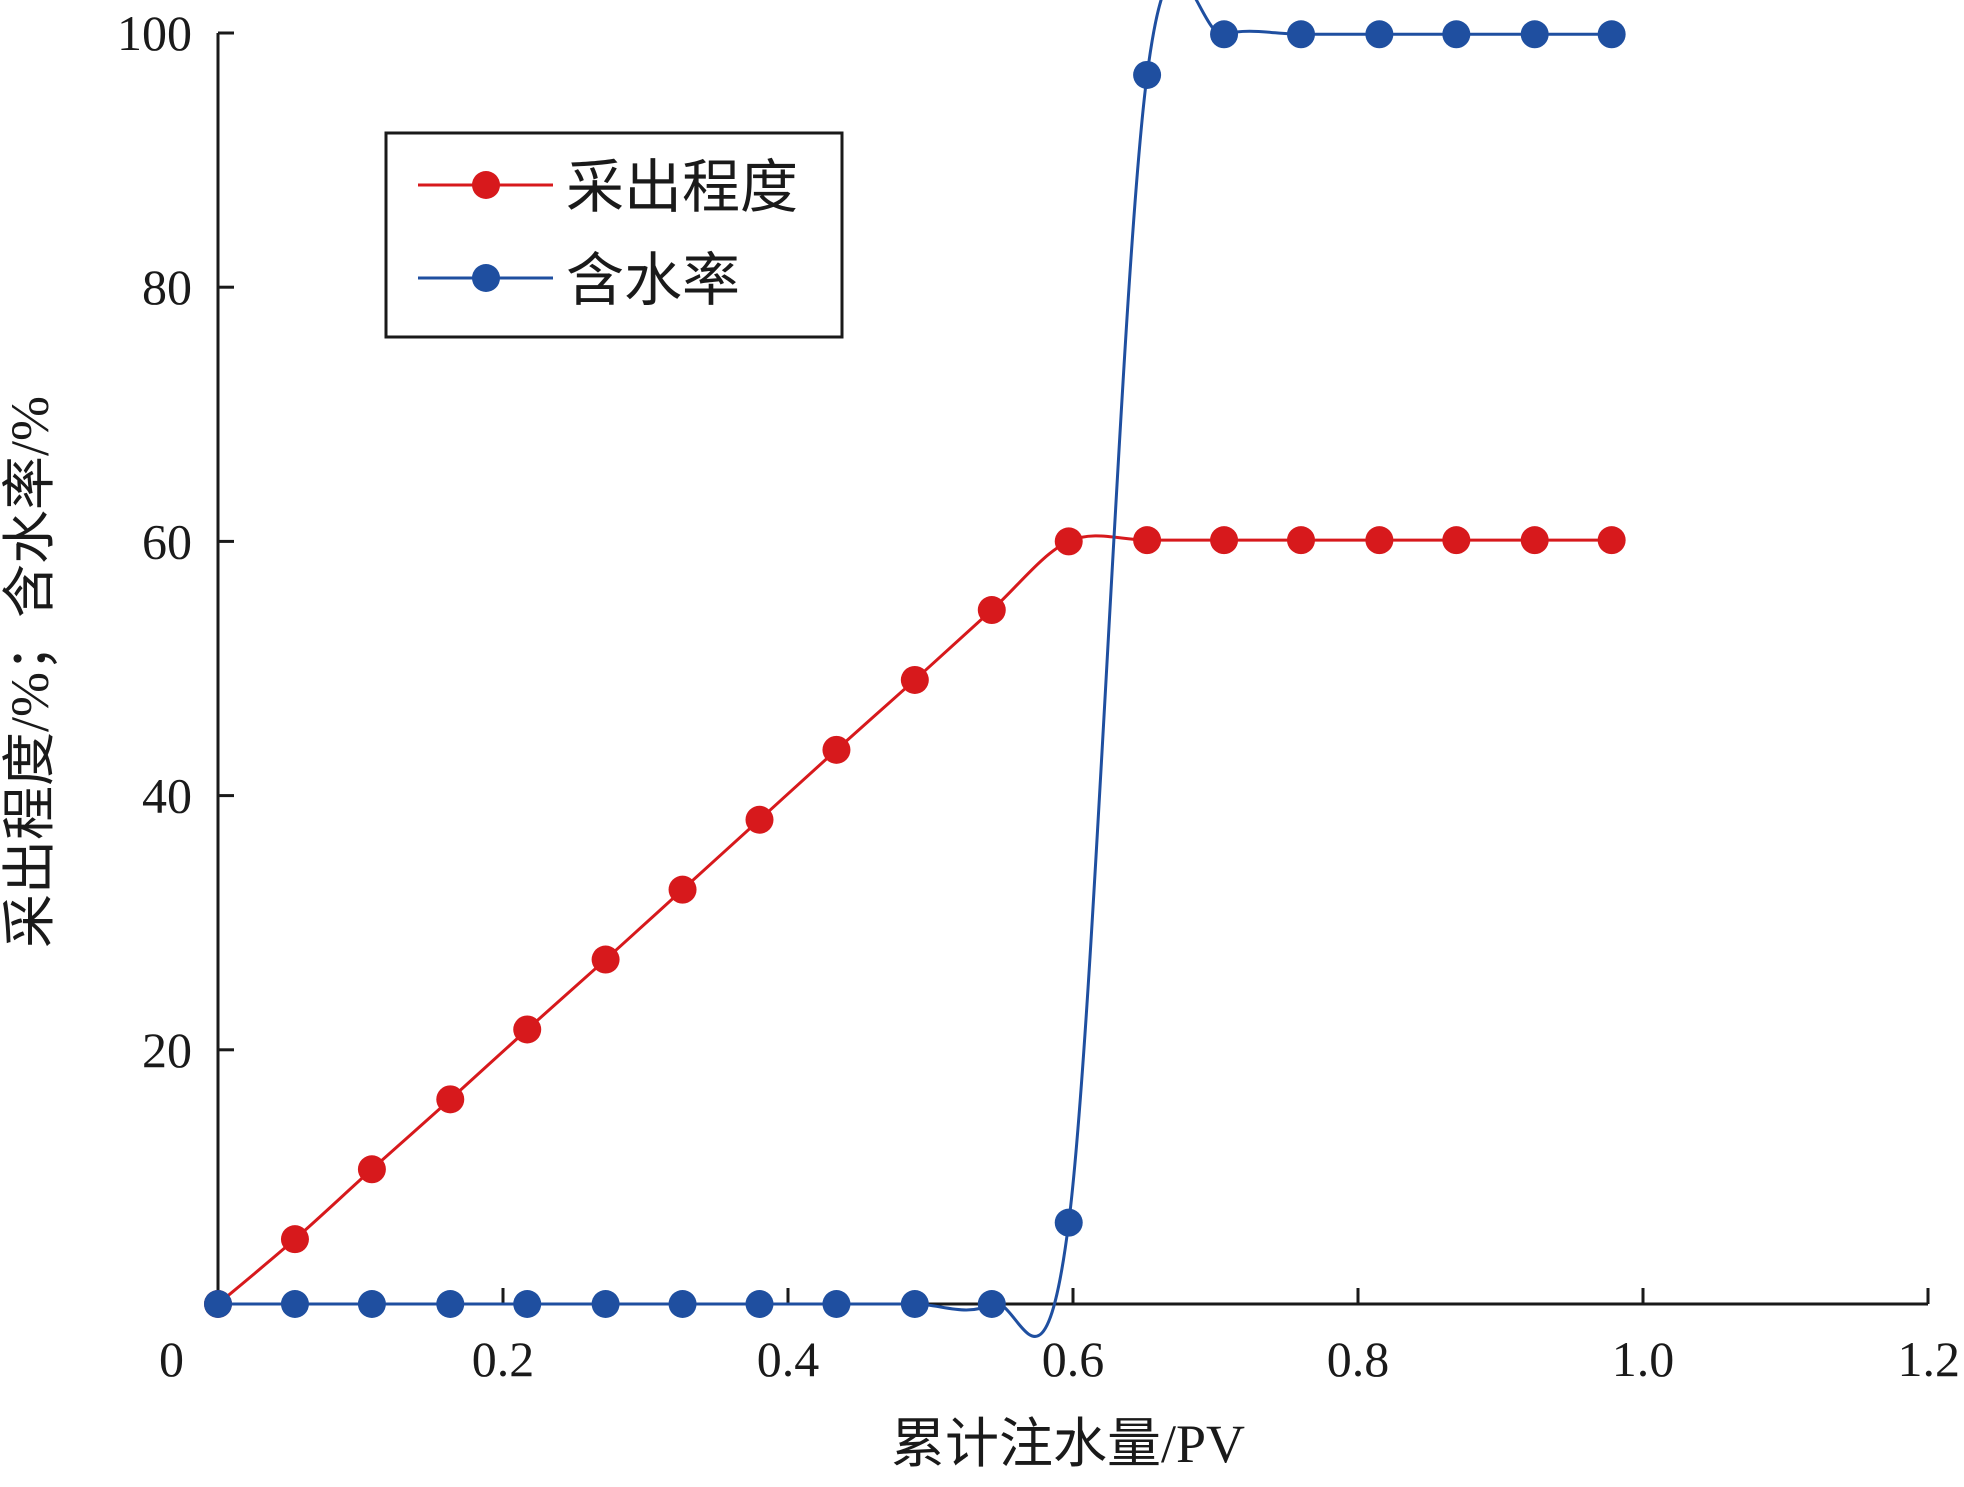 Image resolution: width=1964 pixels, height=1487 pixels. Describe the element at coordinates (1358, 1359) in the screenshot. I see `x-tick-label: 0.8` at that location.